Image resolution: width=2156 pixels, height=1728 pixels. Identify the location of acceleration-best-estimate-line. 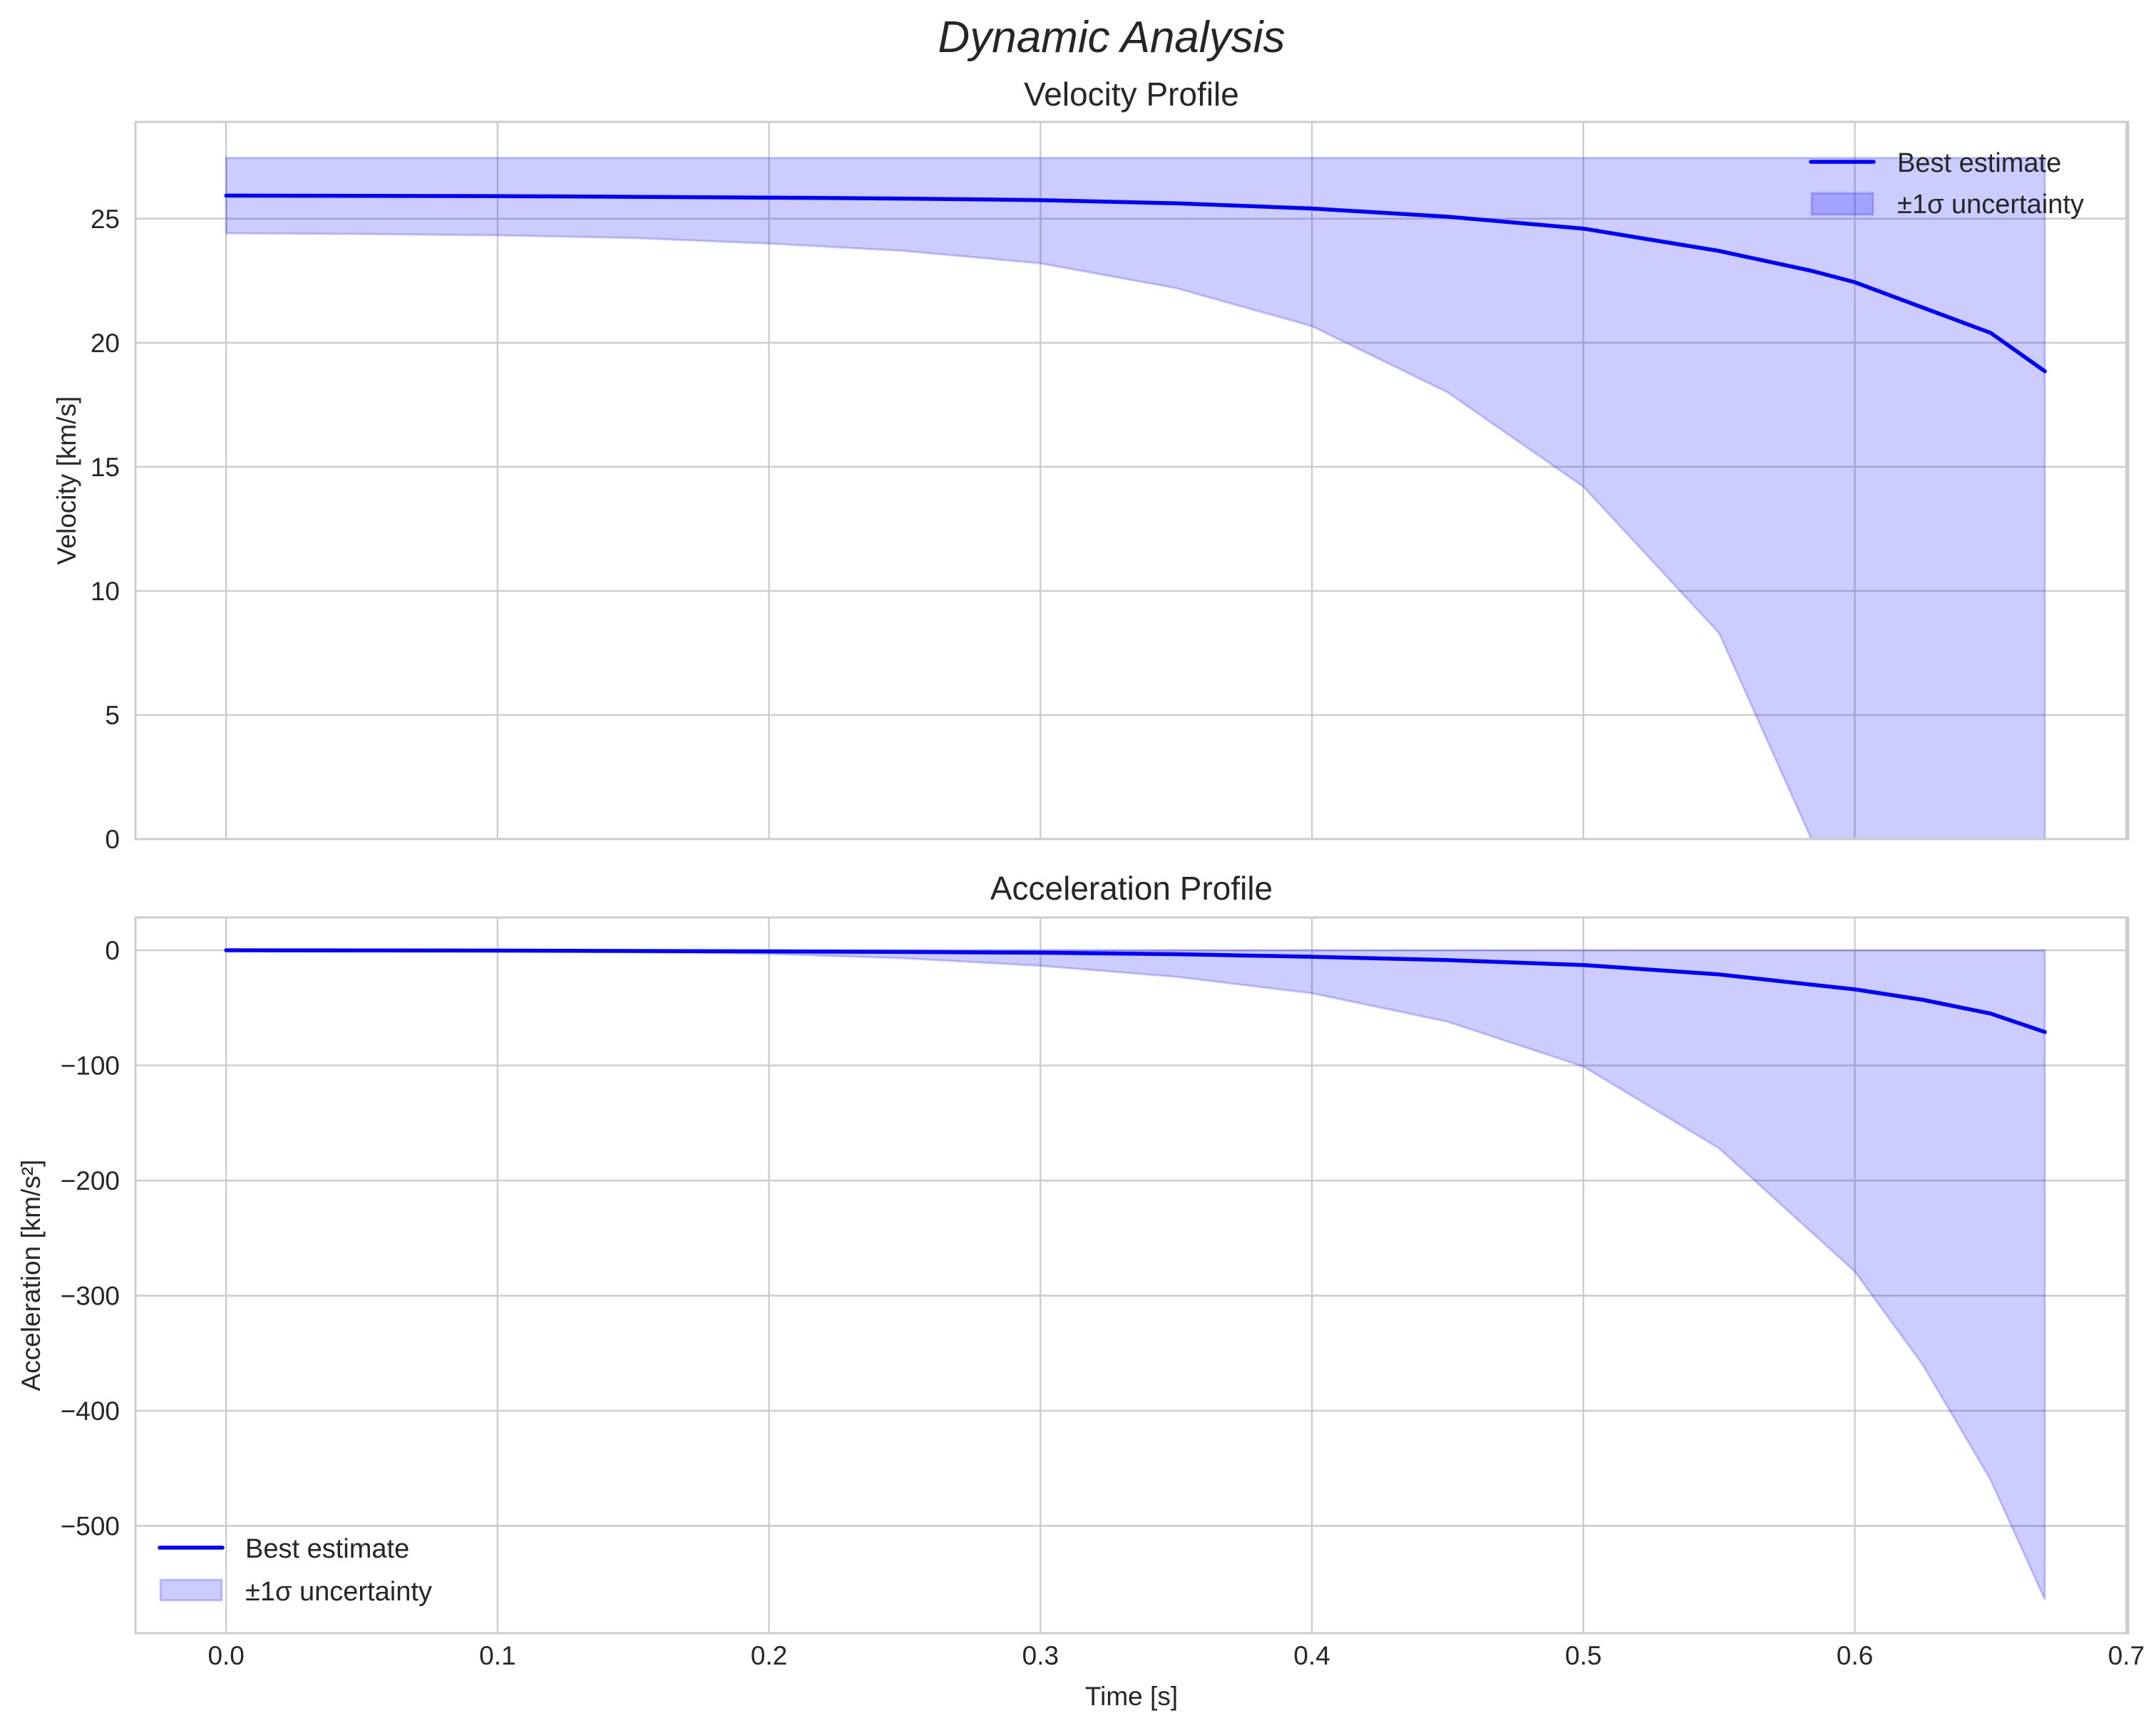
(1135, 991).